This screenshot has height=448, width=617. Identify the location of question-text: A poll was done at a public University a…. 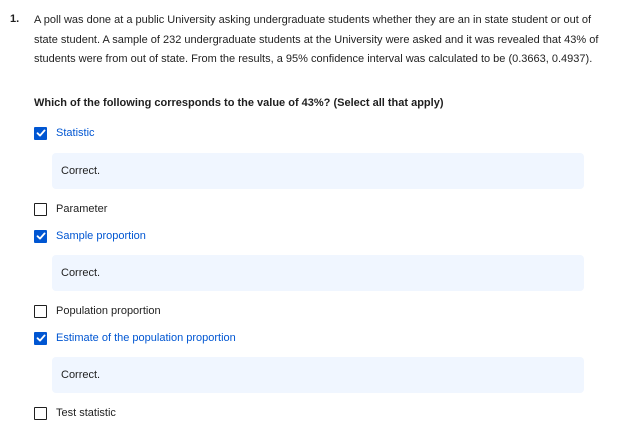
(316, 39).